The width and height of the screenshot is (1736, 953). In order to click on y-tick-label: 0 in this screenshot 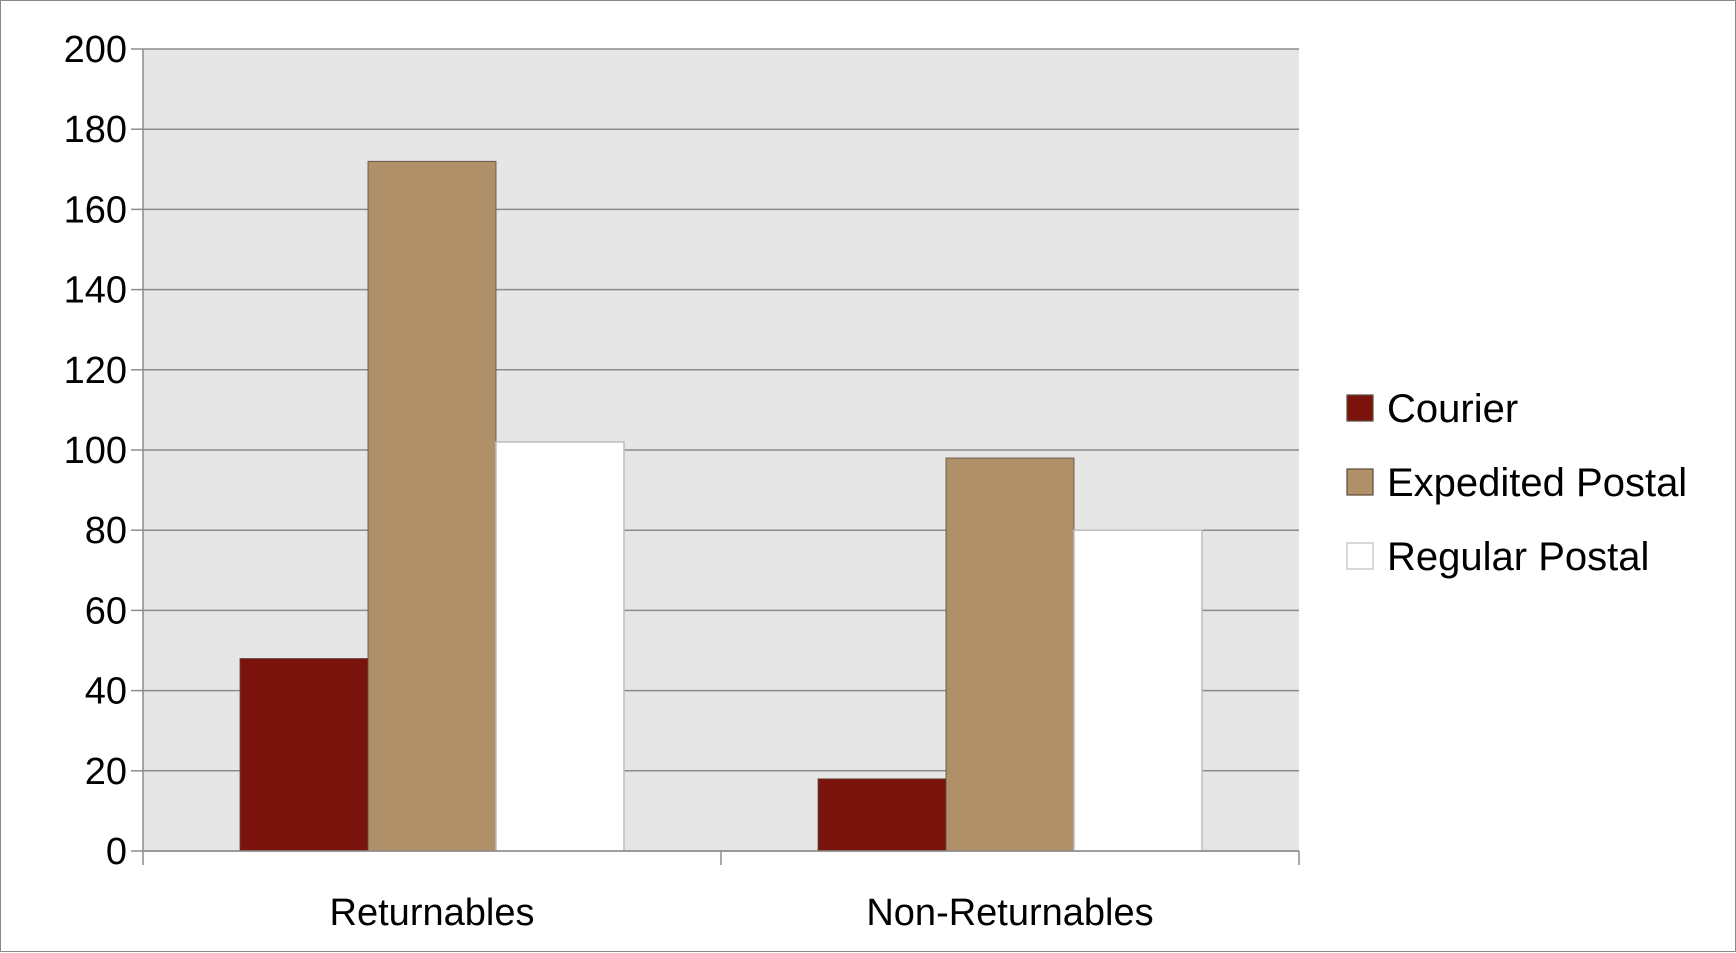, I will do `click(116, 852)`.